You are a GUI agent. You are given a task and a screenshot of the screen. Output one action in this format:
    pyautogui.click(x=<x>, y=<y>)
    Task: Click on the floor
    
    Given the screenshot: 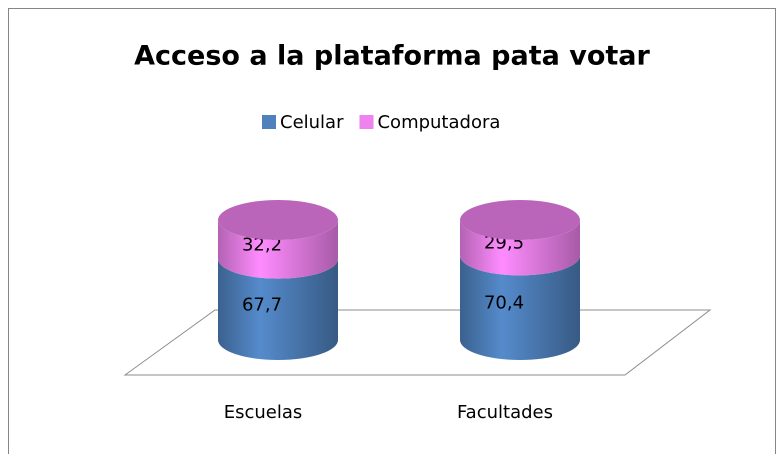 What is the action you would take?
    pyautogui.click(x=417, y=342)
    